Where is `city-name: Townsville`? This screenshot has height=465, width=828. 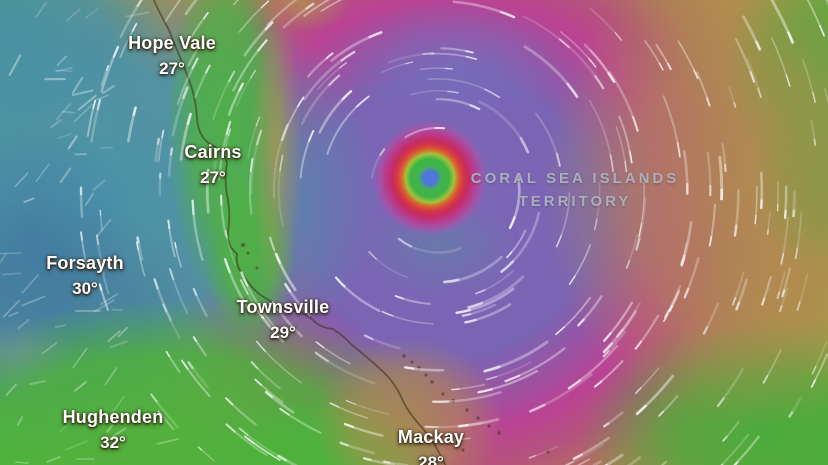 city-name: Townsville is located at coordinates (283, 307).